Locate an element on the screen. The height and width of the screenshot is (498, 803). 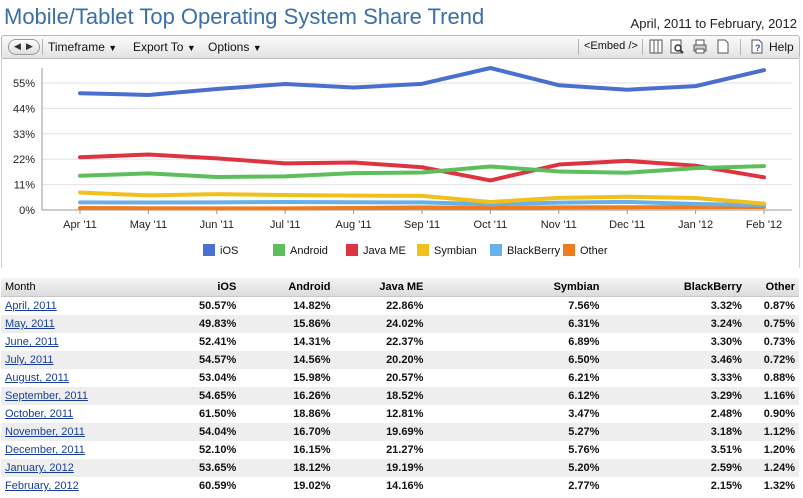
timeframe-menu: Timeframe ▼ is located at coordinates (82, 47).